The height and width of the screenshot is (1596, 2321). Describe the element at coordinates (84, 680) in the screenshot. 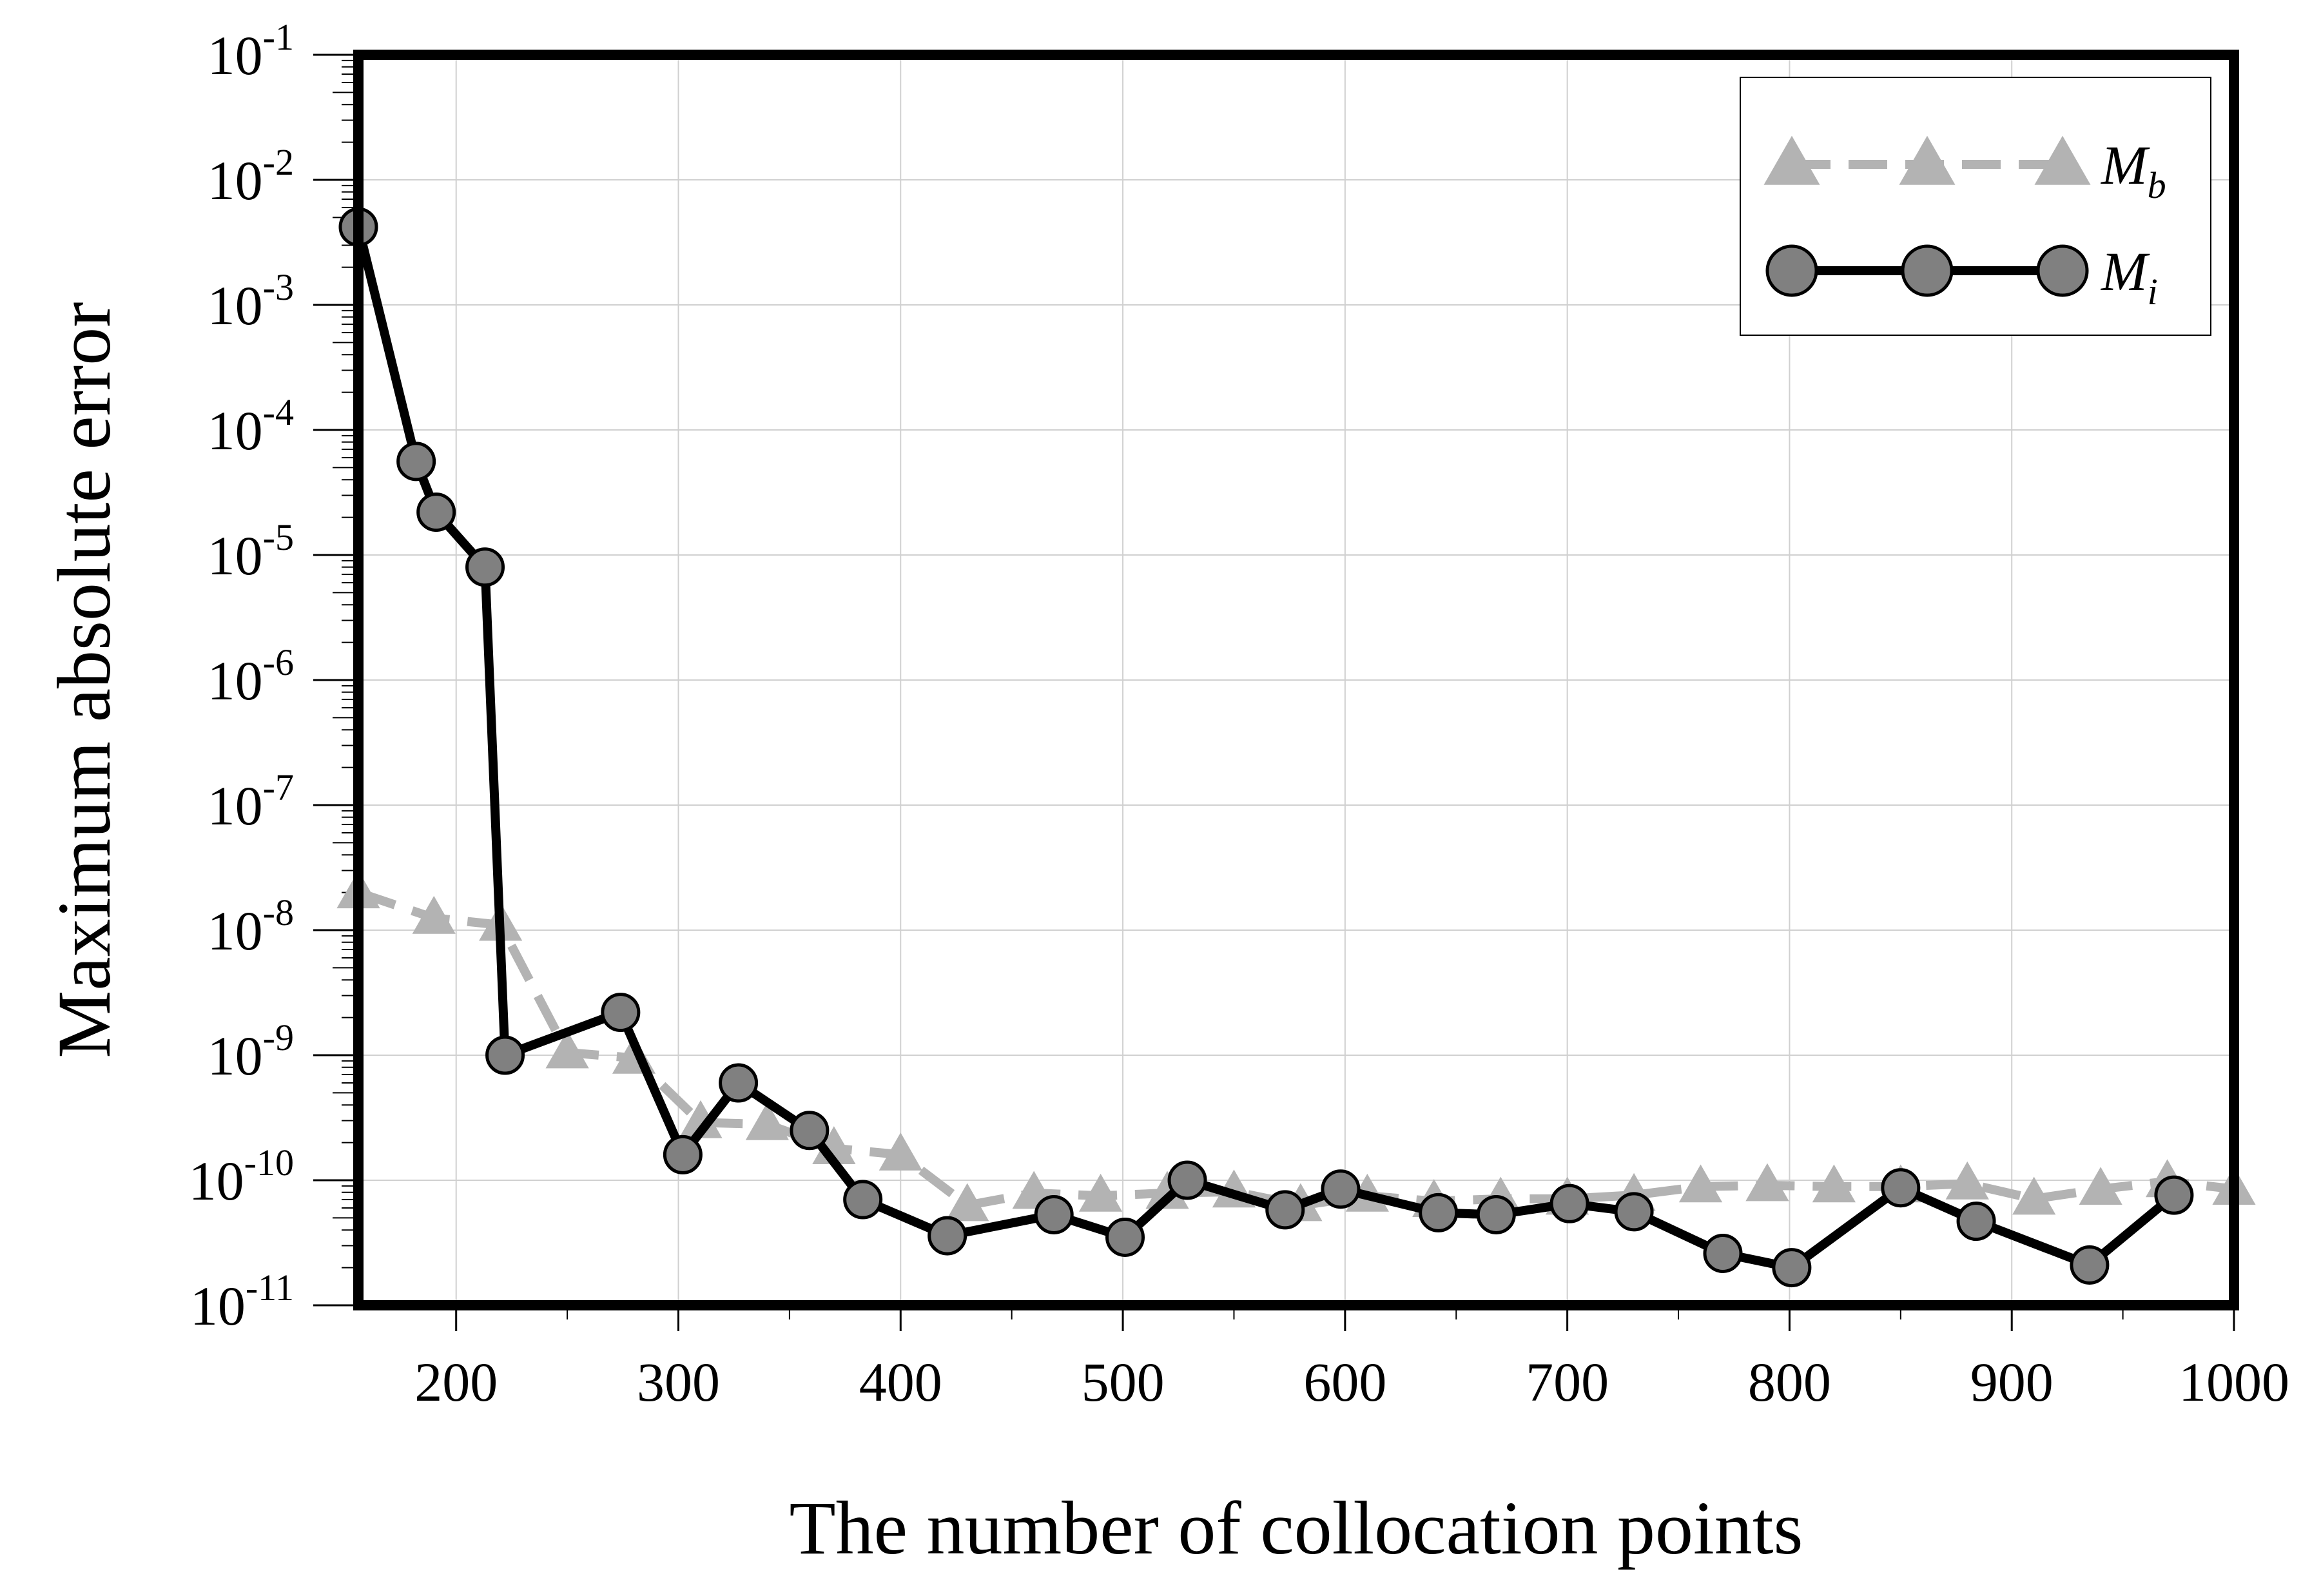

I see `y-axis-title: Maximum absolute error` at that location.